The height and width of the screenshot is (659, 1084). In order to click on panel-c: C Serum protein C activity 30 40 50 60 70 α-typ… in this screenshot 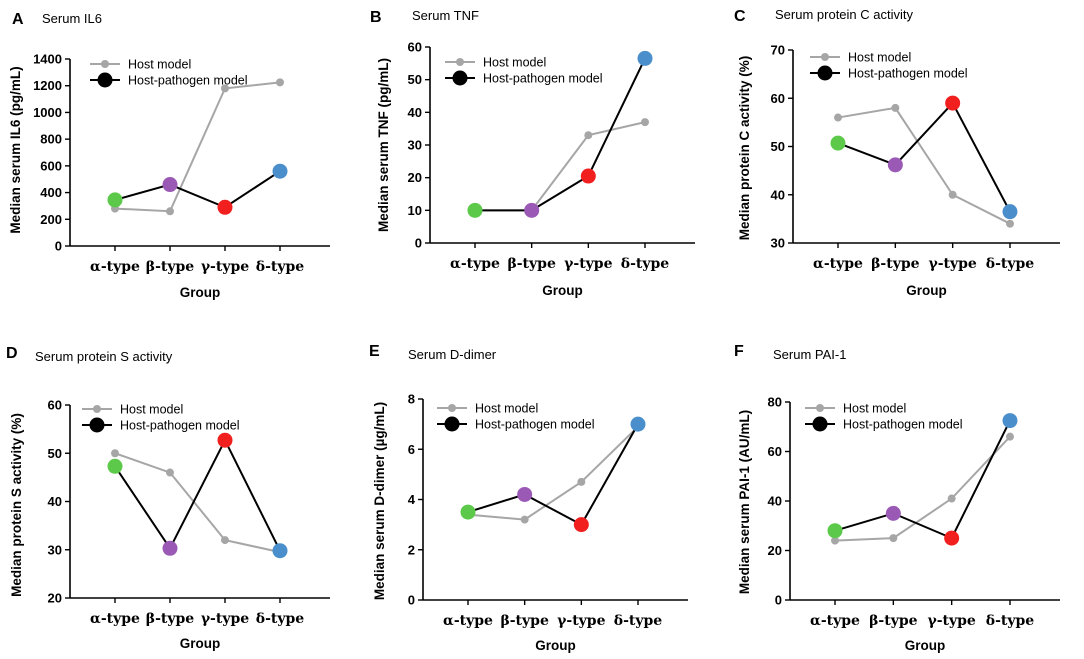, I will do `click(897, 152)`.